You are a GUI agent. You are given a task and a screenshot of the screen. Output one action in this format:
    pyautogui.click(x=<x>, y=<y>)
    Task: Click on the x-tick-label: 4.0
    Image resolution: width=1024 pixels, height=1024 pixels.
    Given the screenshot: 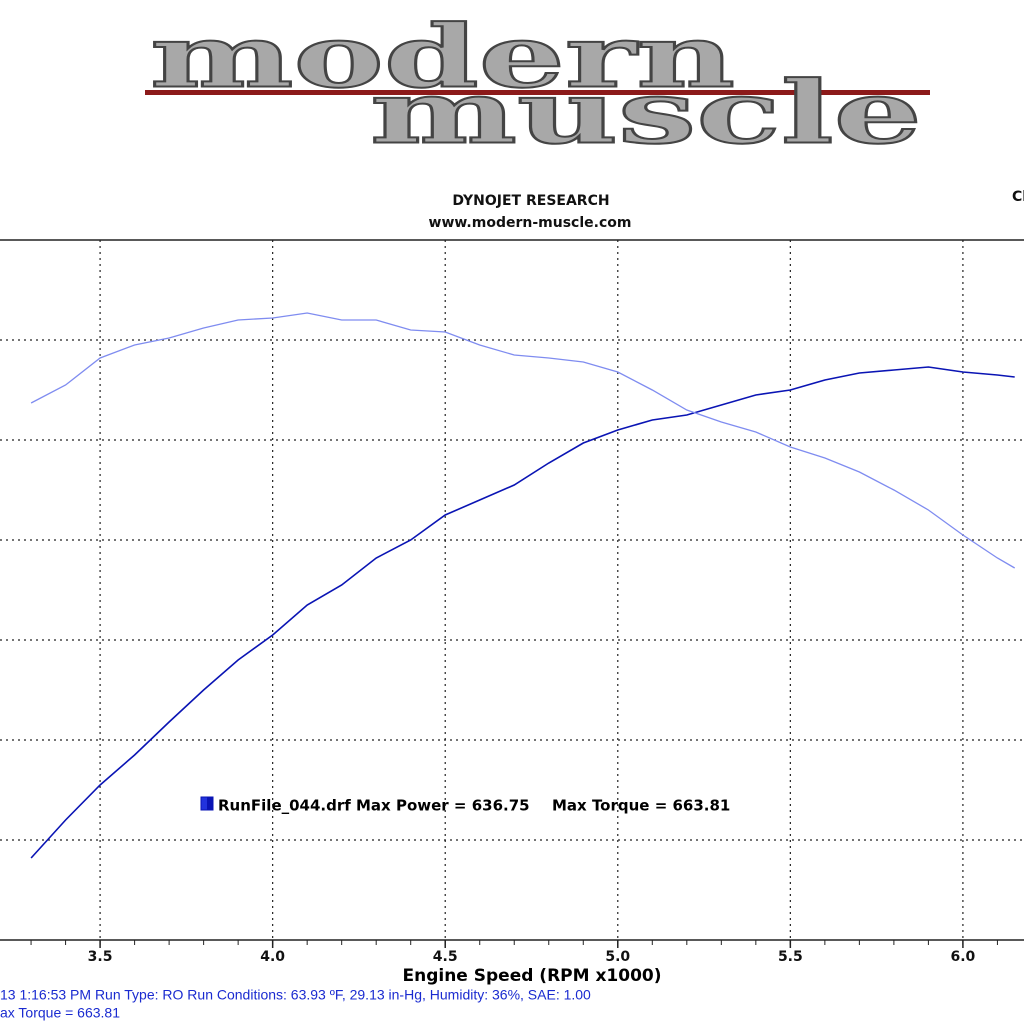 What is the action you would take?
    pyautogui.click(x=272, y=957)
    